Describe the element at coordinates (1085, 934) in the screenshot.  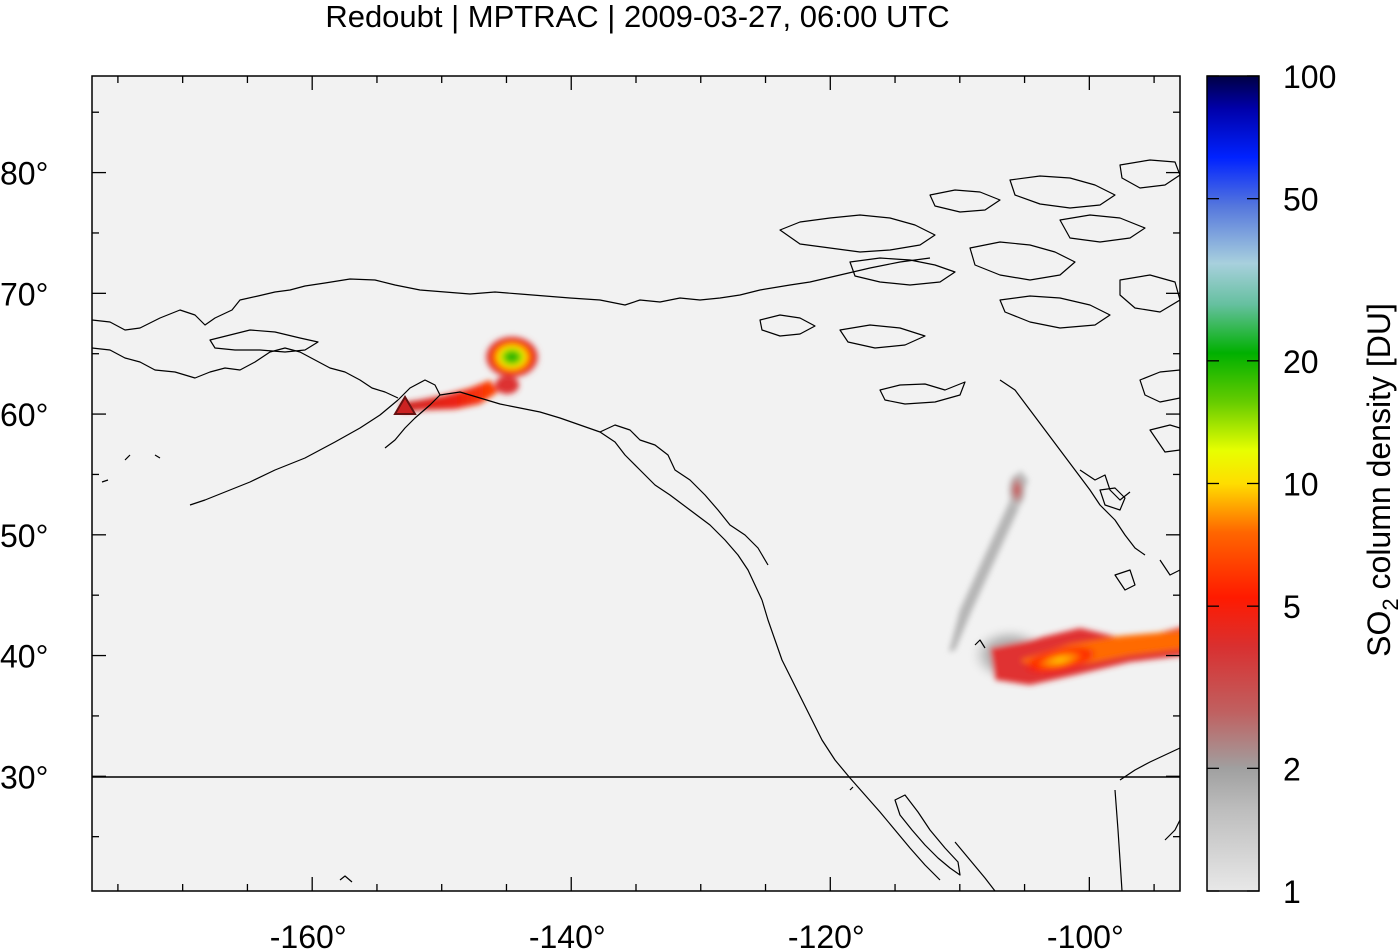
I see `x-tick-label: -100°` at that location.